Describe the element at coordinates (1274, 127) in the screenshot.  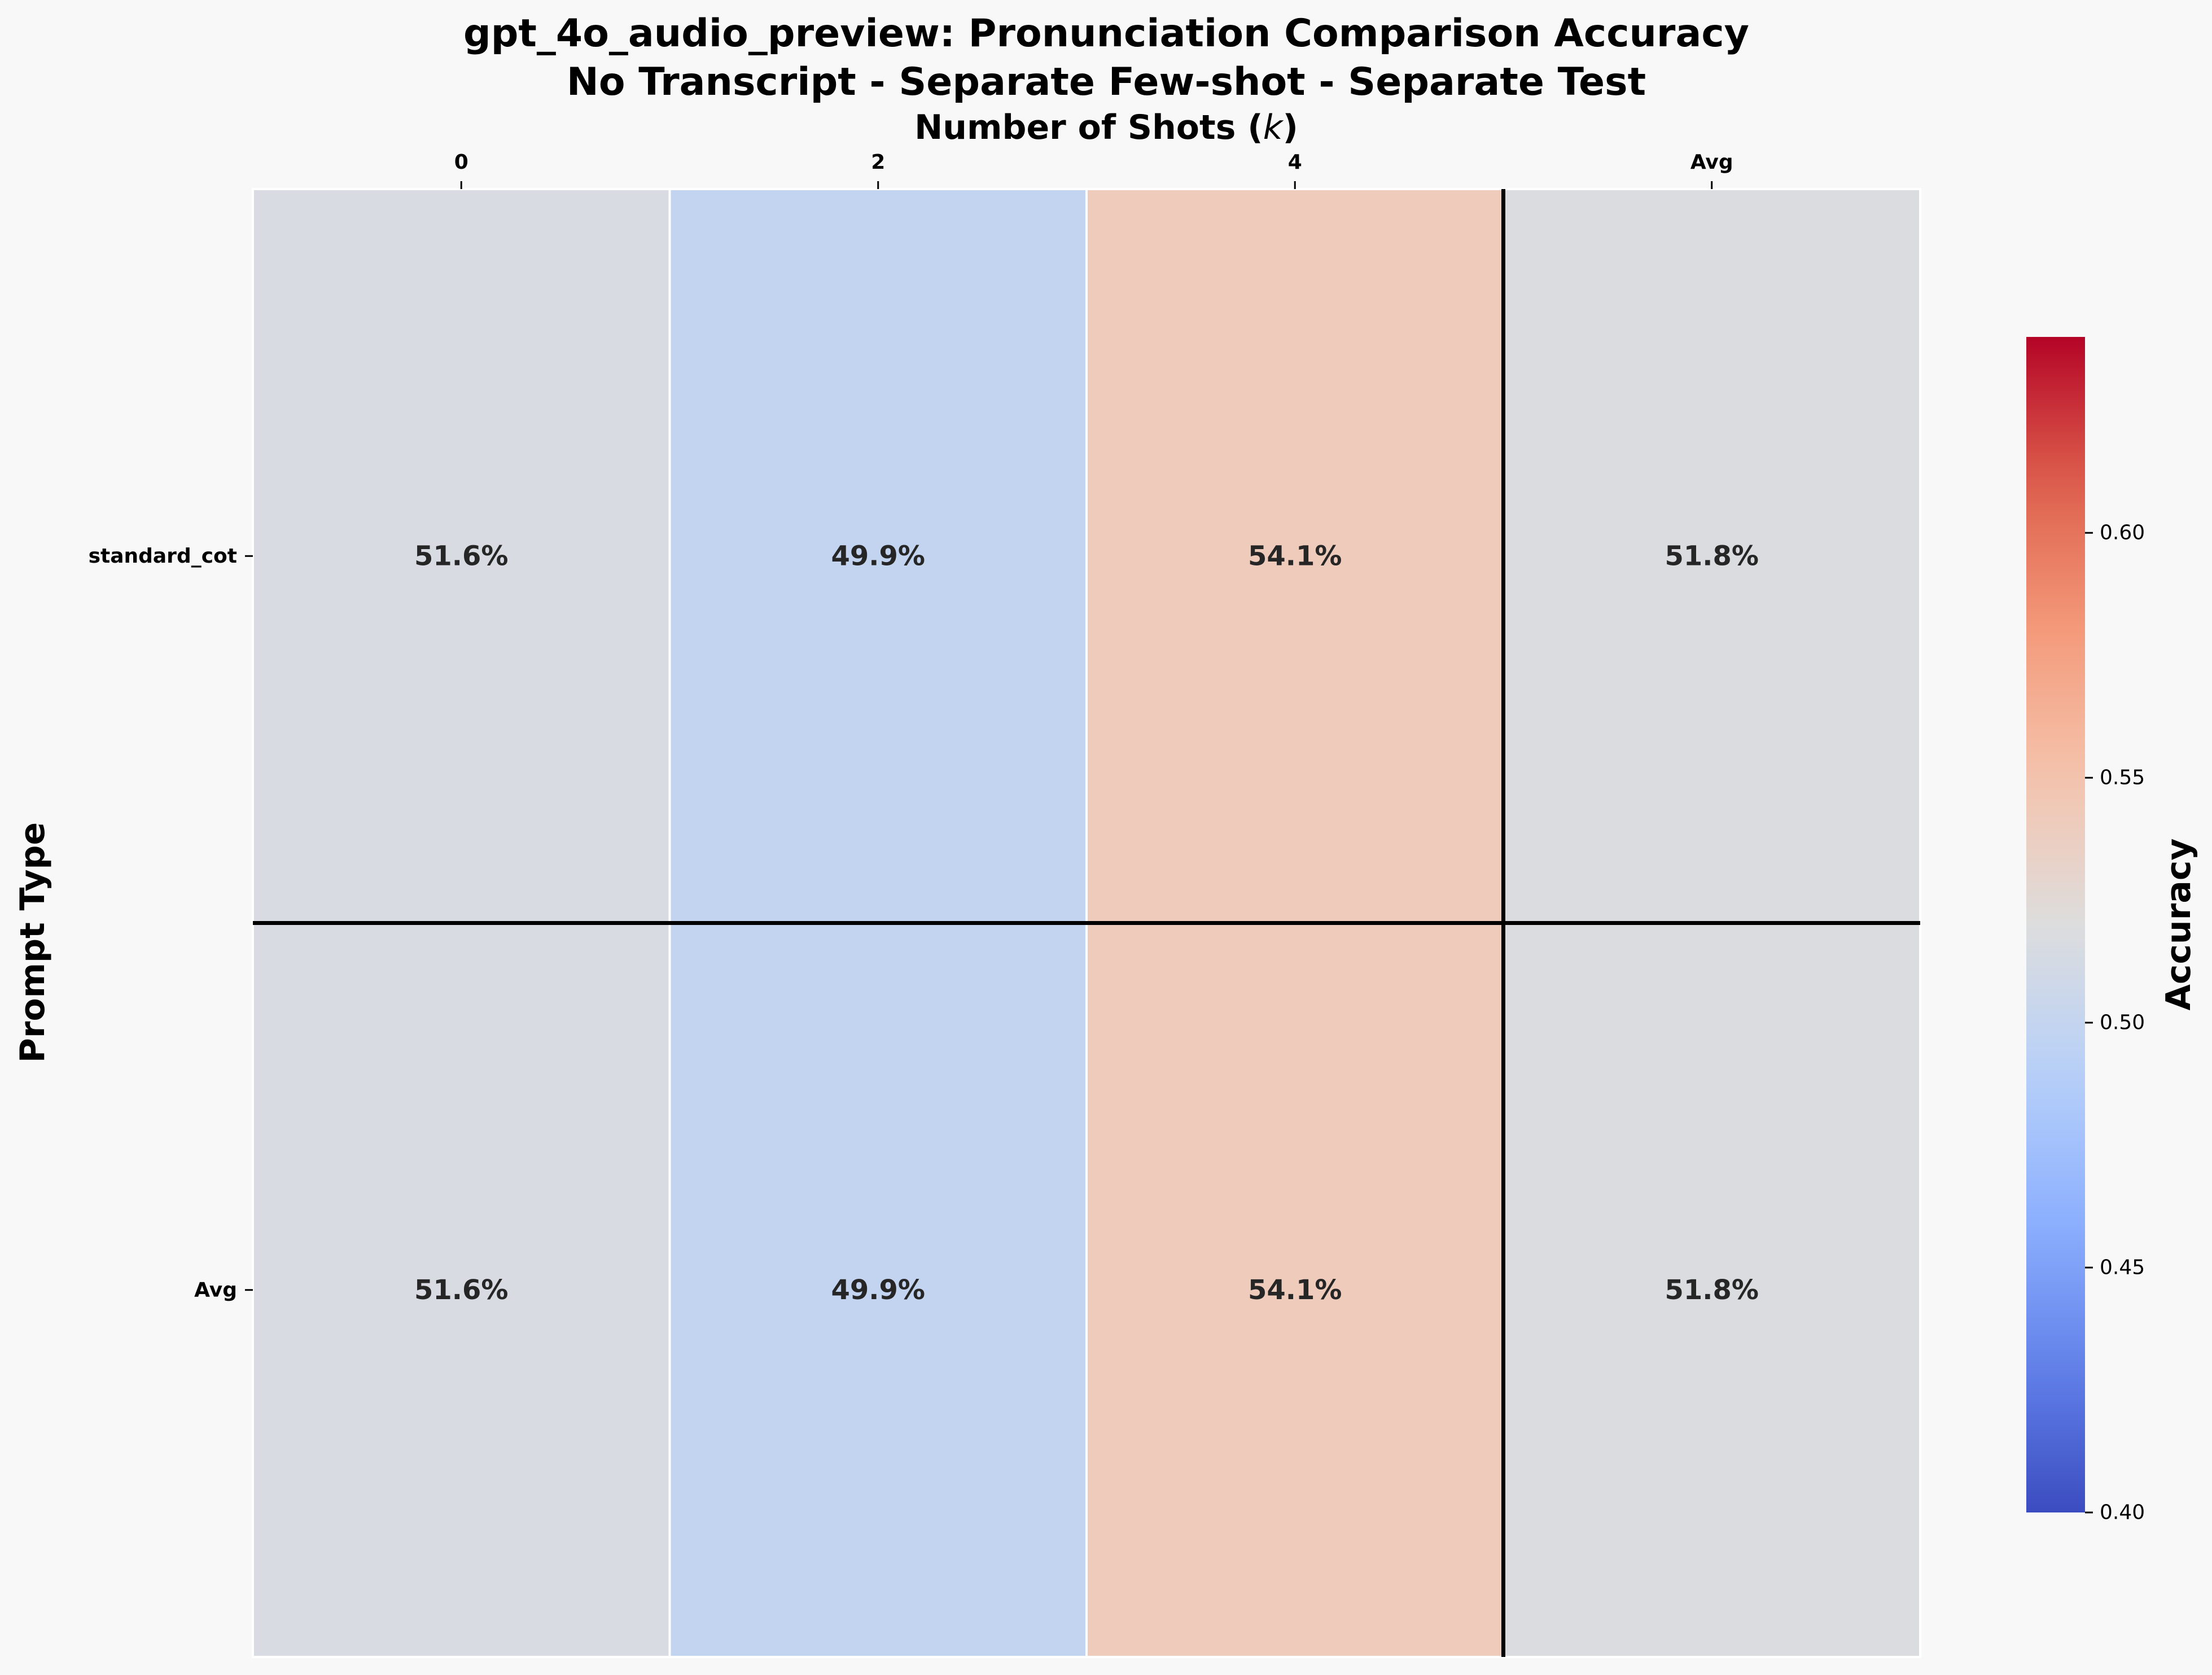
I see `x-axis-label-var: k` at that location.